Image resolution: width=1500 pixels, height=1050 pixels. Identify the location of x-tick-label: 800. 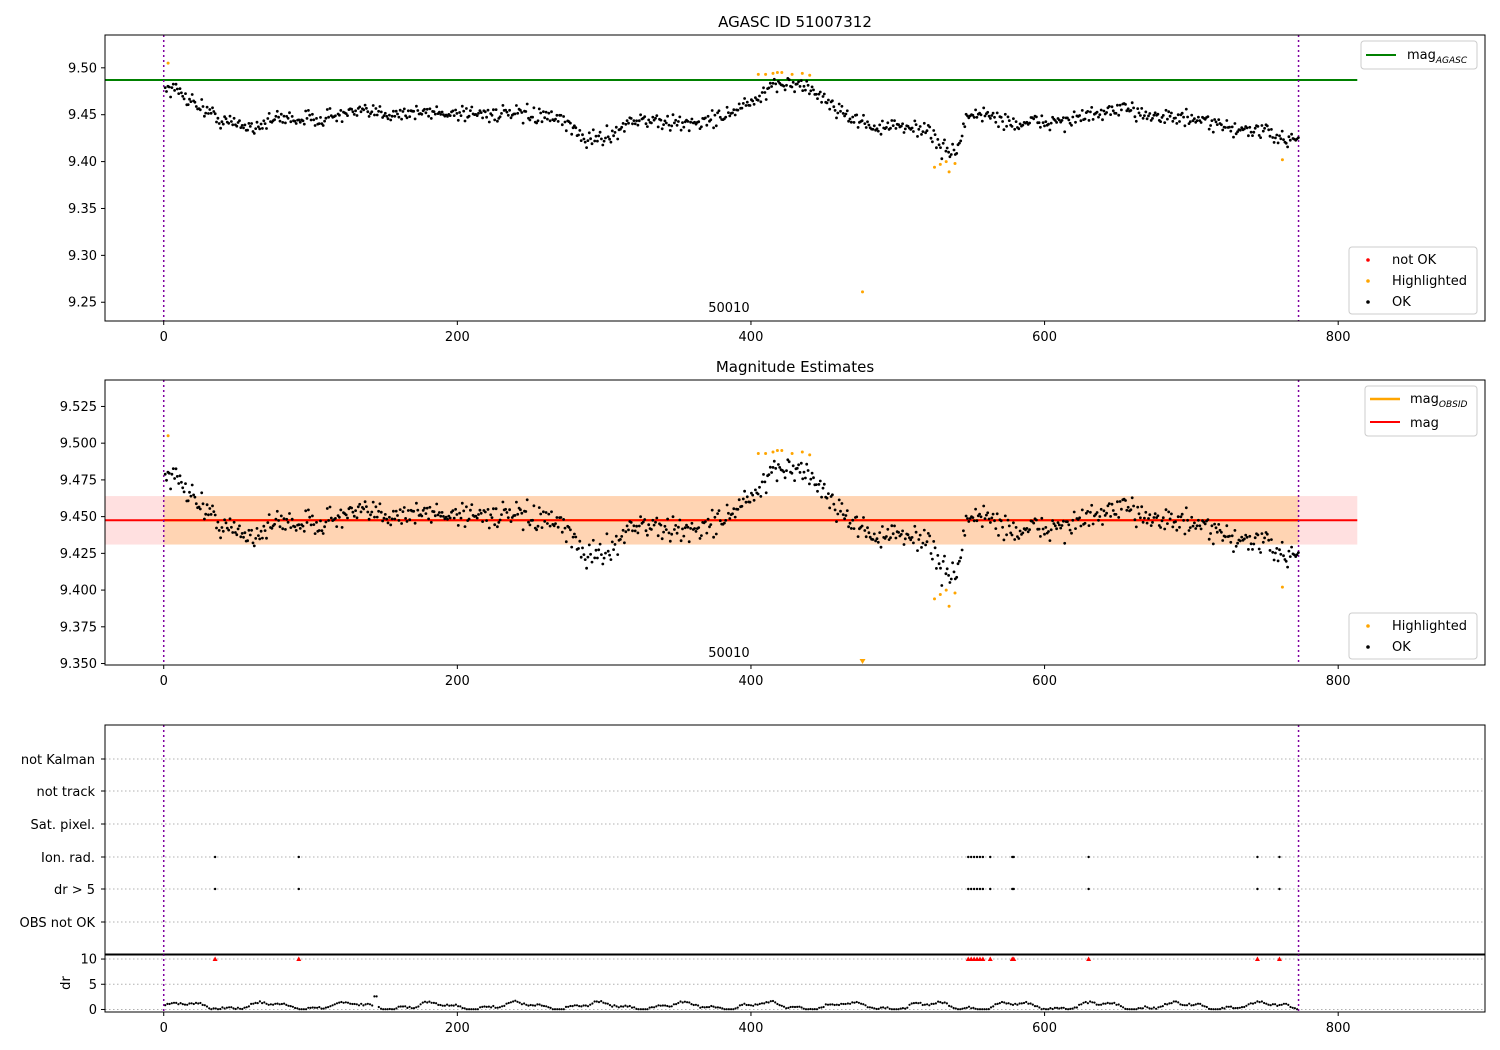
(1338, 337).